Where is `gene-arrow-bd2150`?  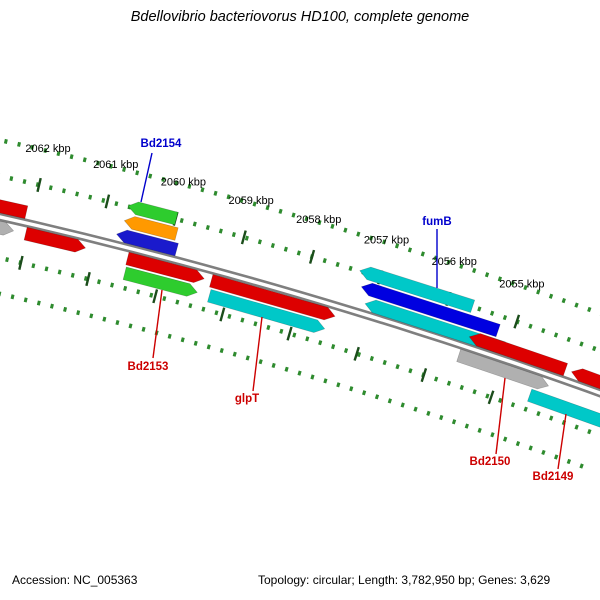
gene-arrow-bd2150 is located at coordinates (503, 369).